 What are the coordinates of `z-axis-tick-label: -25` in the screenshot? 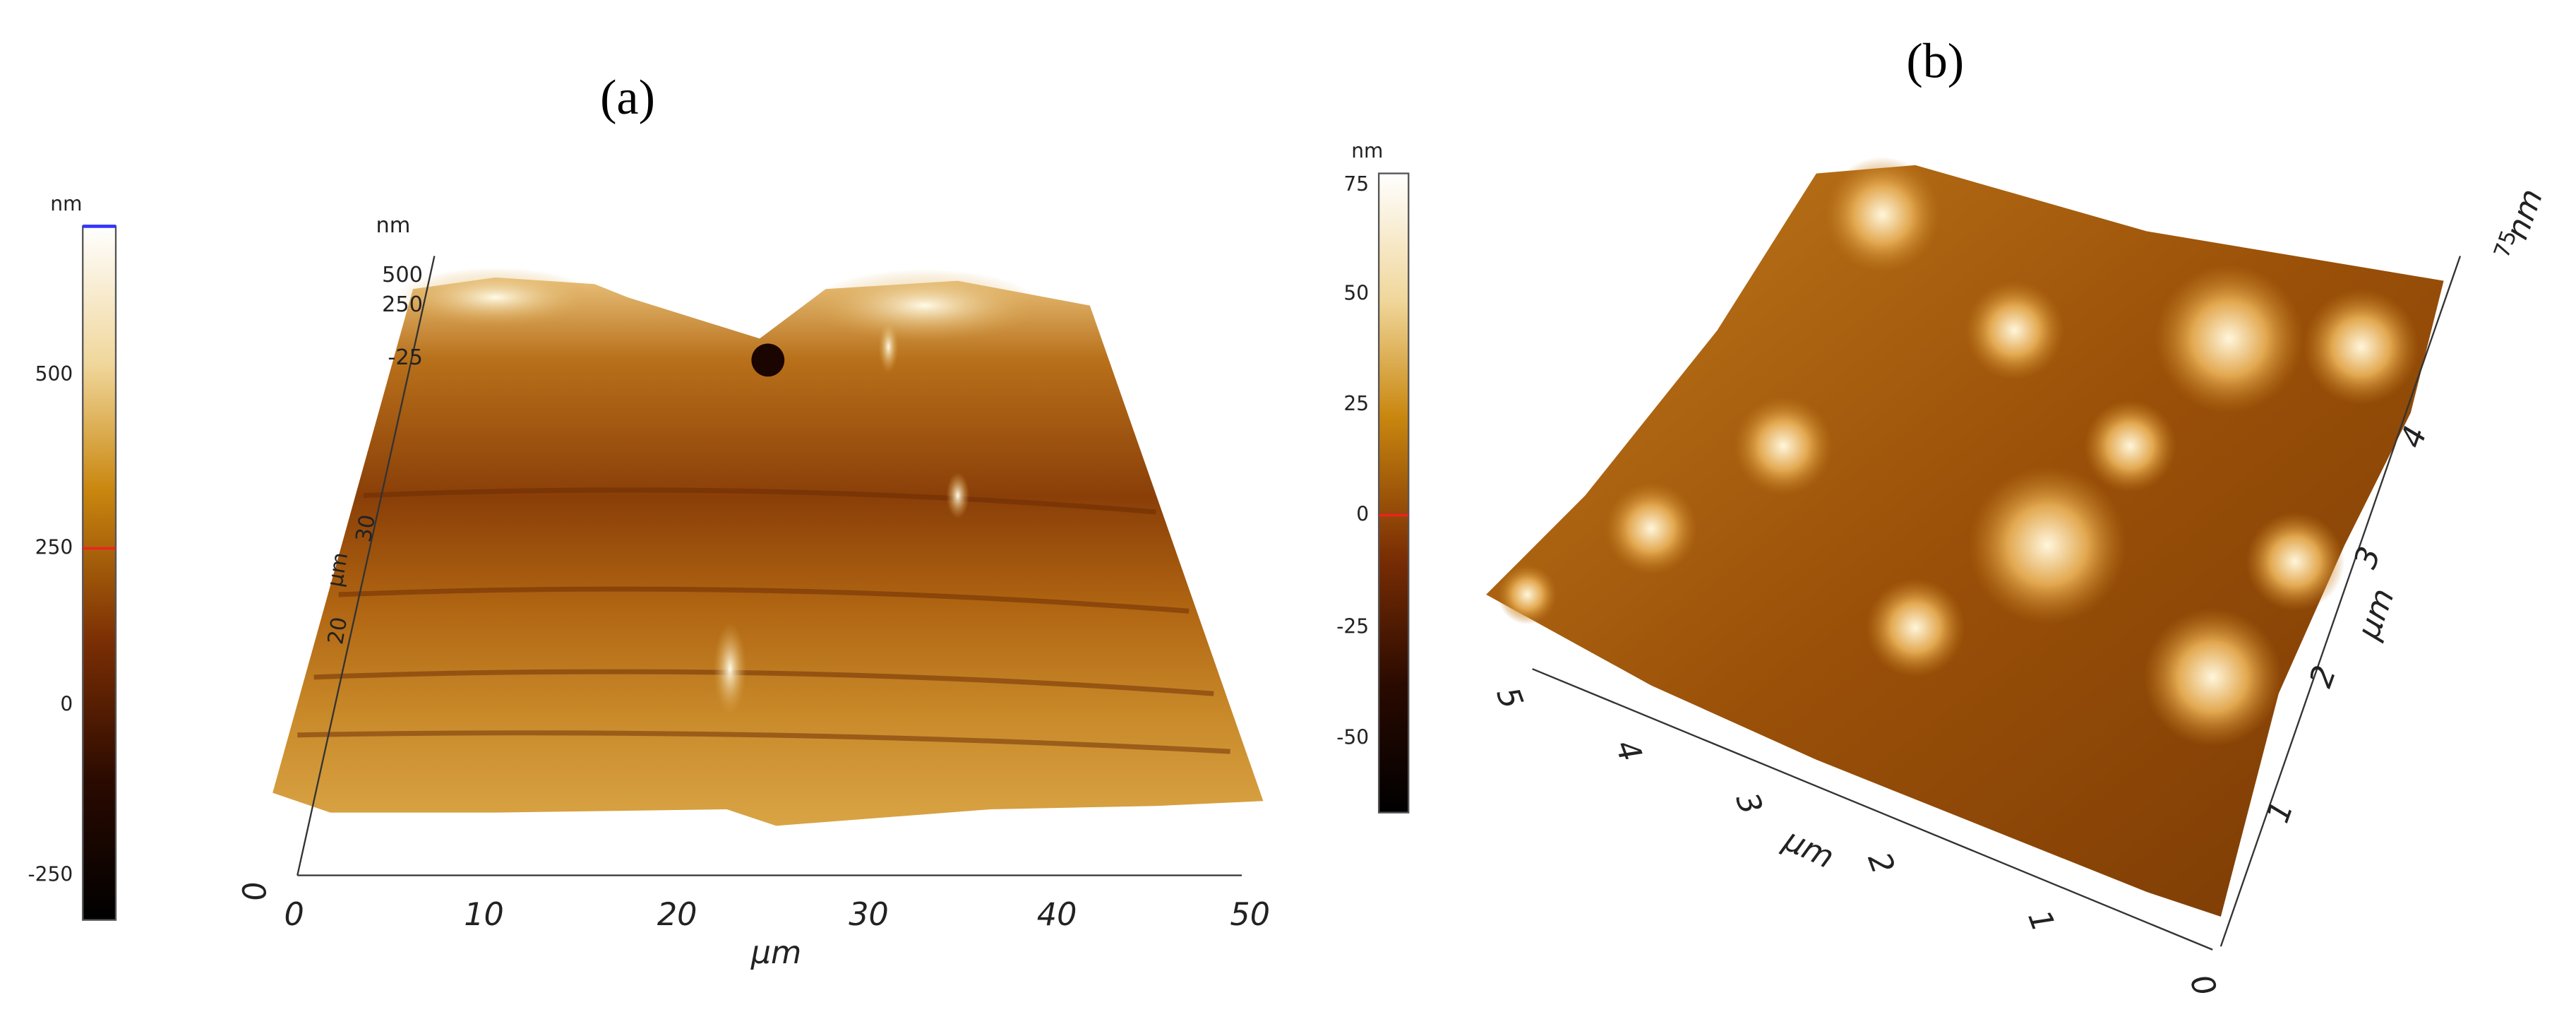 It's located at (405, 357).